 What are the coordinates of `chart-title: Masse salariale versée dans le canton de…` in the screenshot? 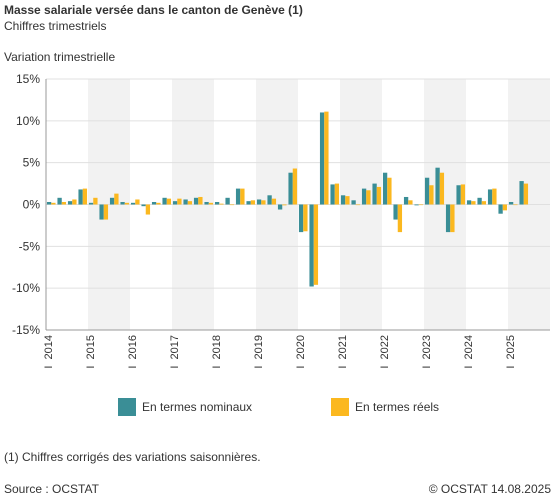 It's located at (153, 10).